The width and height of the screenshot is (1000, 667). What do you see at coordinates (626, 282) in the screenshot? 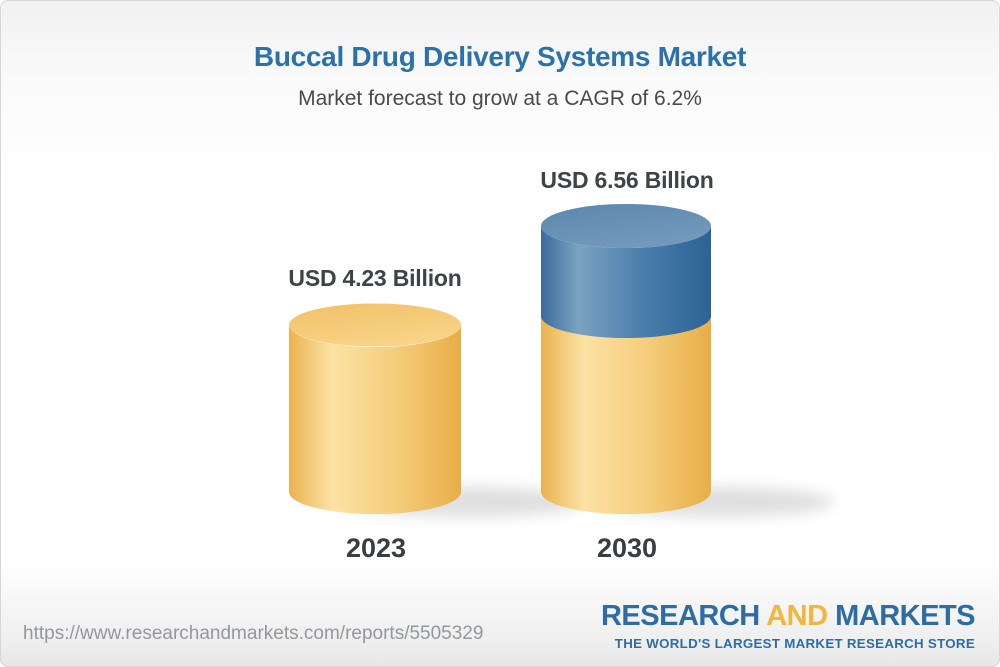
I see `bar-2030-growth-segment` at bounding box center [626, 282].